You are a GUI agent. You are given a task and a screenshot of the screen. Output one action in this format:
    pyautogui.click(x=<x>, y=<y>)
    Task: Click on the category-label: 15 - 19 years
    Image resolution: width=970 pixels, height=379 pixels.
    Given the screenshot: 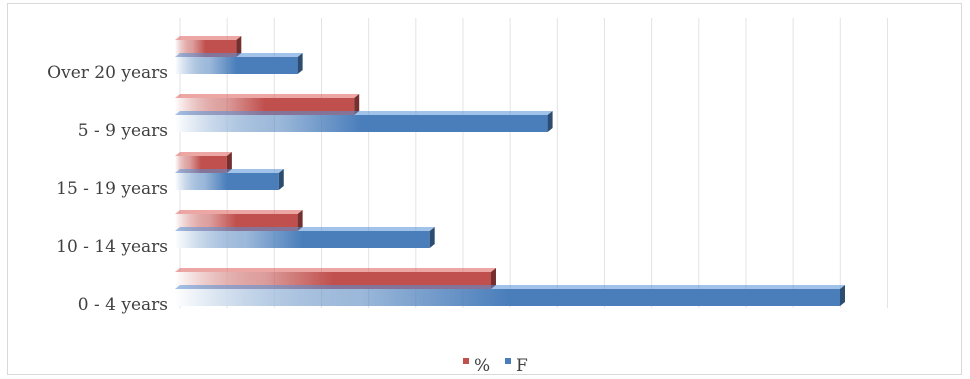 What is the action you would take?
    pyautogui.click(x=112, y=189)
    